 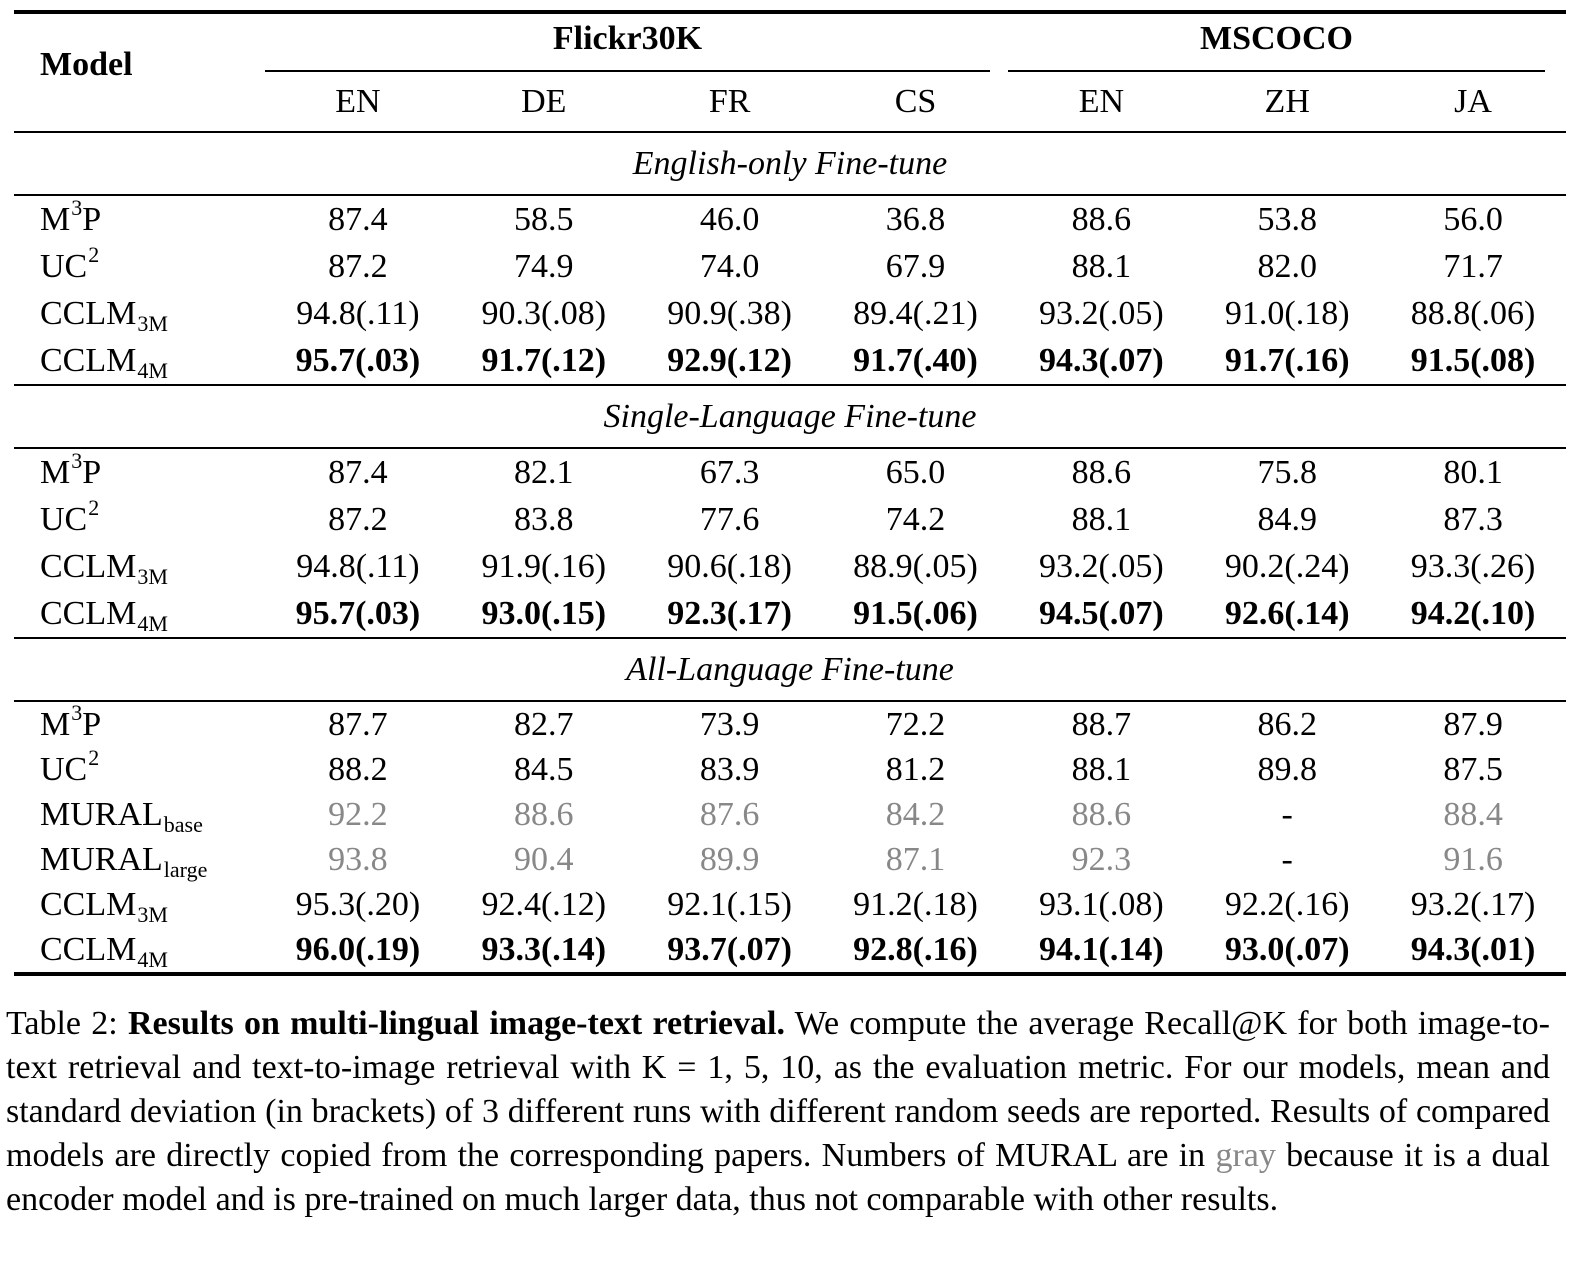 I want to click on model-cell: MURAL large, so click(x=139, y=859).